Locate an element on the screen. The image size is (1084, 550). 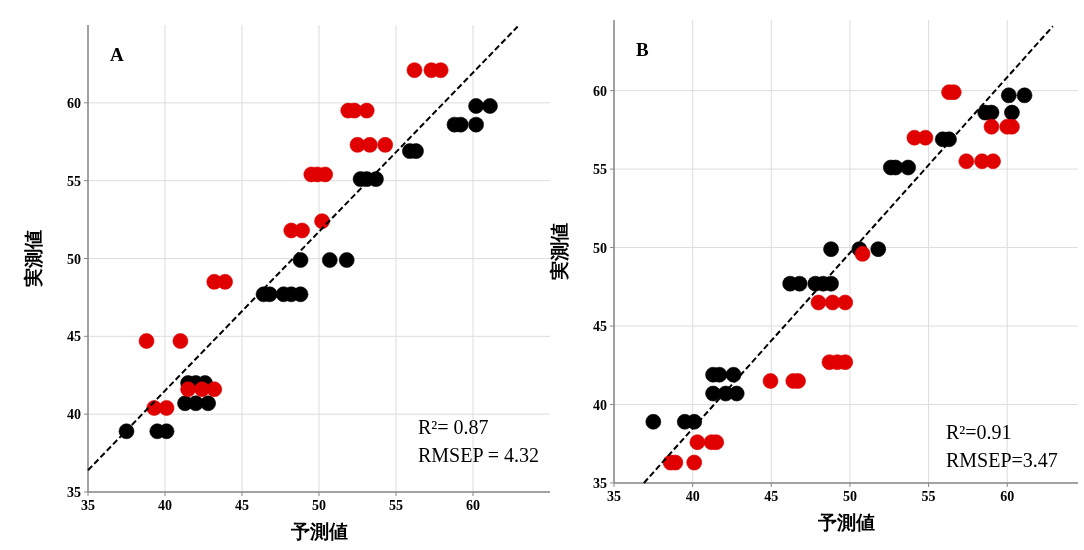
annotation: R²=0.91 is located at coordinates (979, 432).